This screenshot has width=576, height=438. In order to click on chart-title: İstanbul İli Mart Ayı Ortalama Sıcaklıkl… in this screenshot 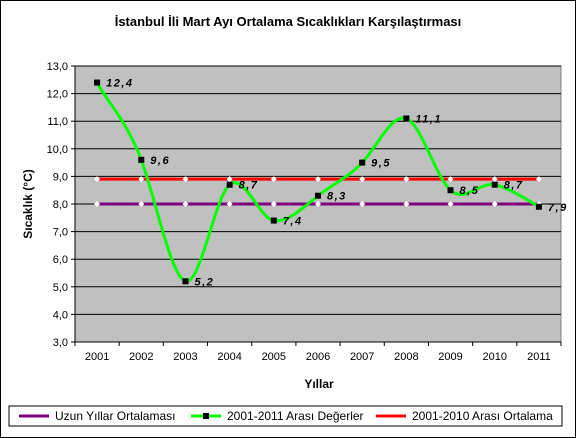, I will do `click(288, 21)`.